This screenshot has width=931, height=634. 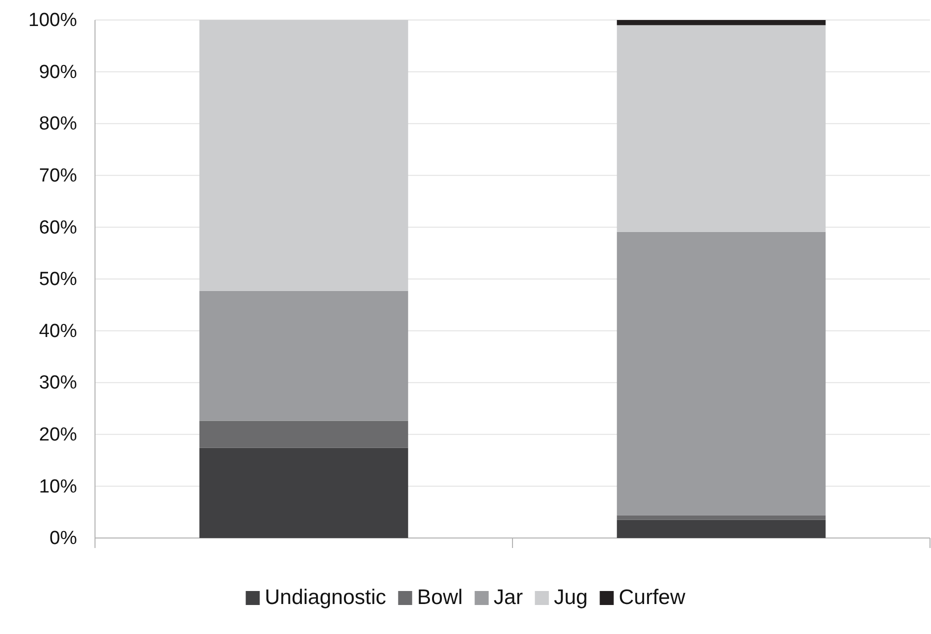 What do you see at coordinates (440, 597) in the screenshot?
I see `legend-label: Bowl` at bounding box center [440, 597].